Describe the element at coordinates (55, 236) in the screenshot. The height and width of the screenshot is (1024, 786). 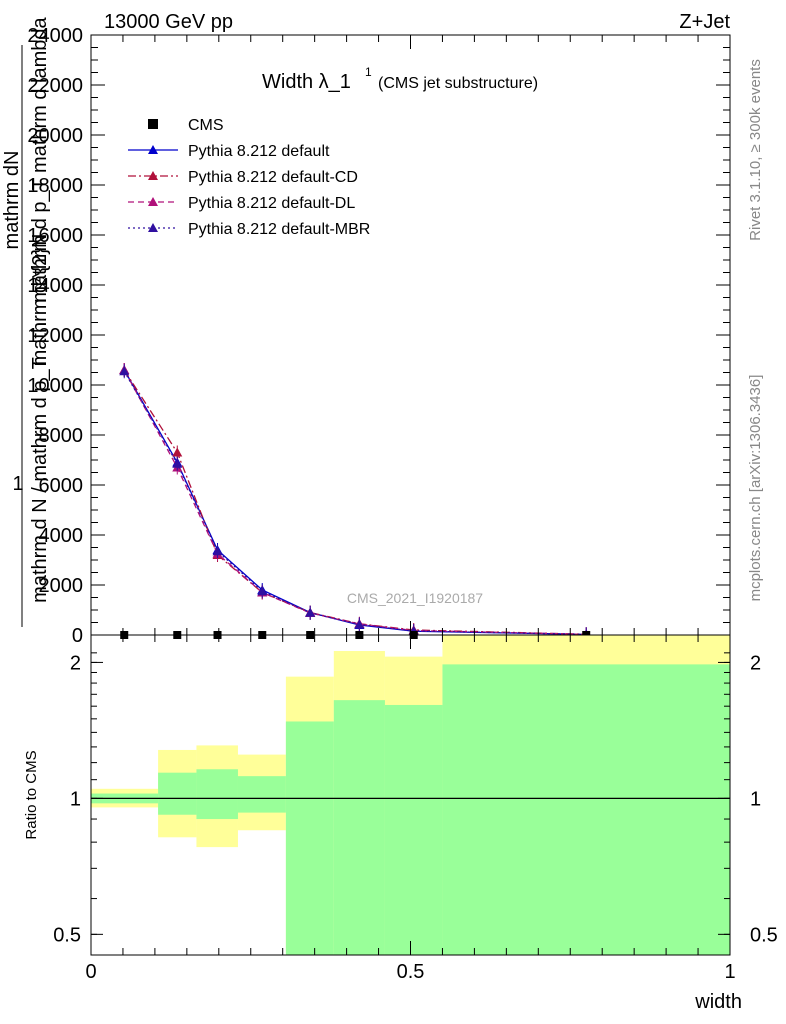
I see `main-ytick-label: 16000` at that location.